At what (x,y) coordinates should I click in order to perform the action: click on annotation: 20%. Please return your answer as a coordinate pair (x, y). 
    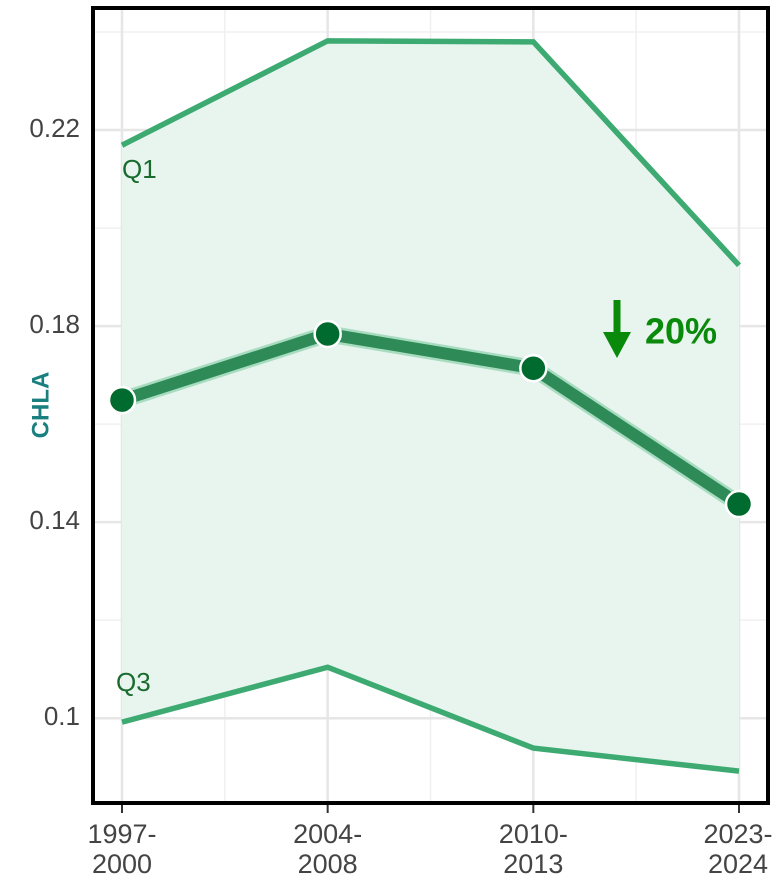
    Looking at the image, I should click on (681, 331).